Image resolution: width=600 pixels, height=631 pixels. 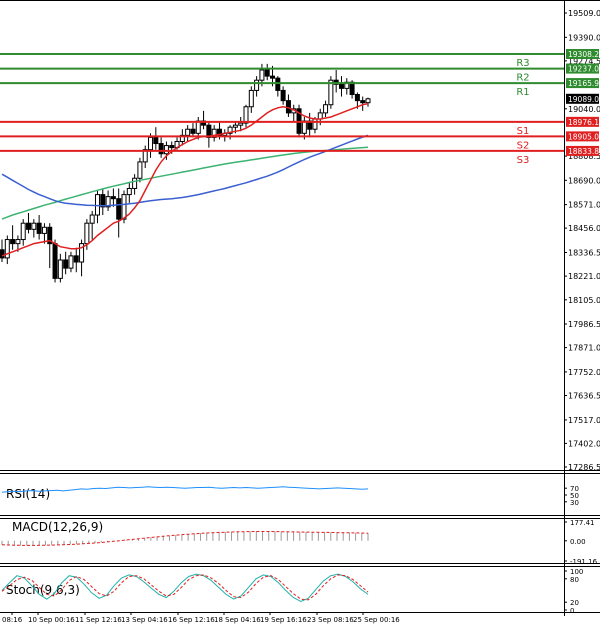 I want to click on level-badge-s3, so click(x=582, y=150).